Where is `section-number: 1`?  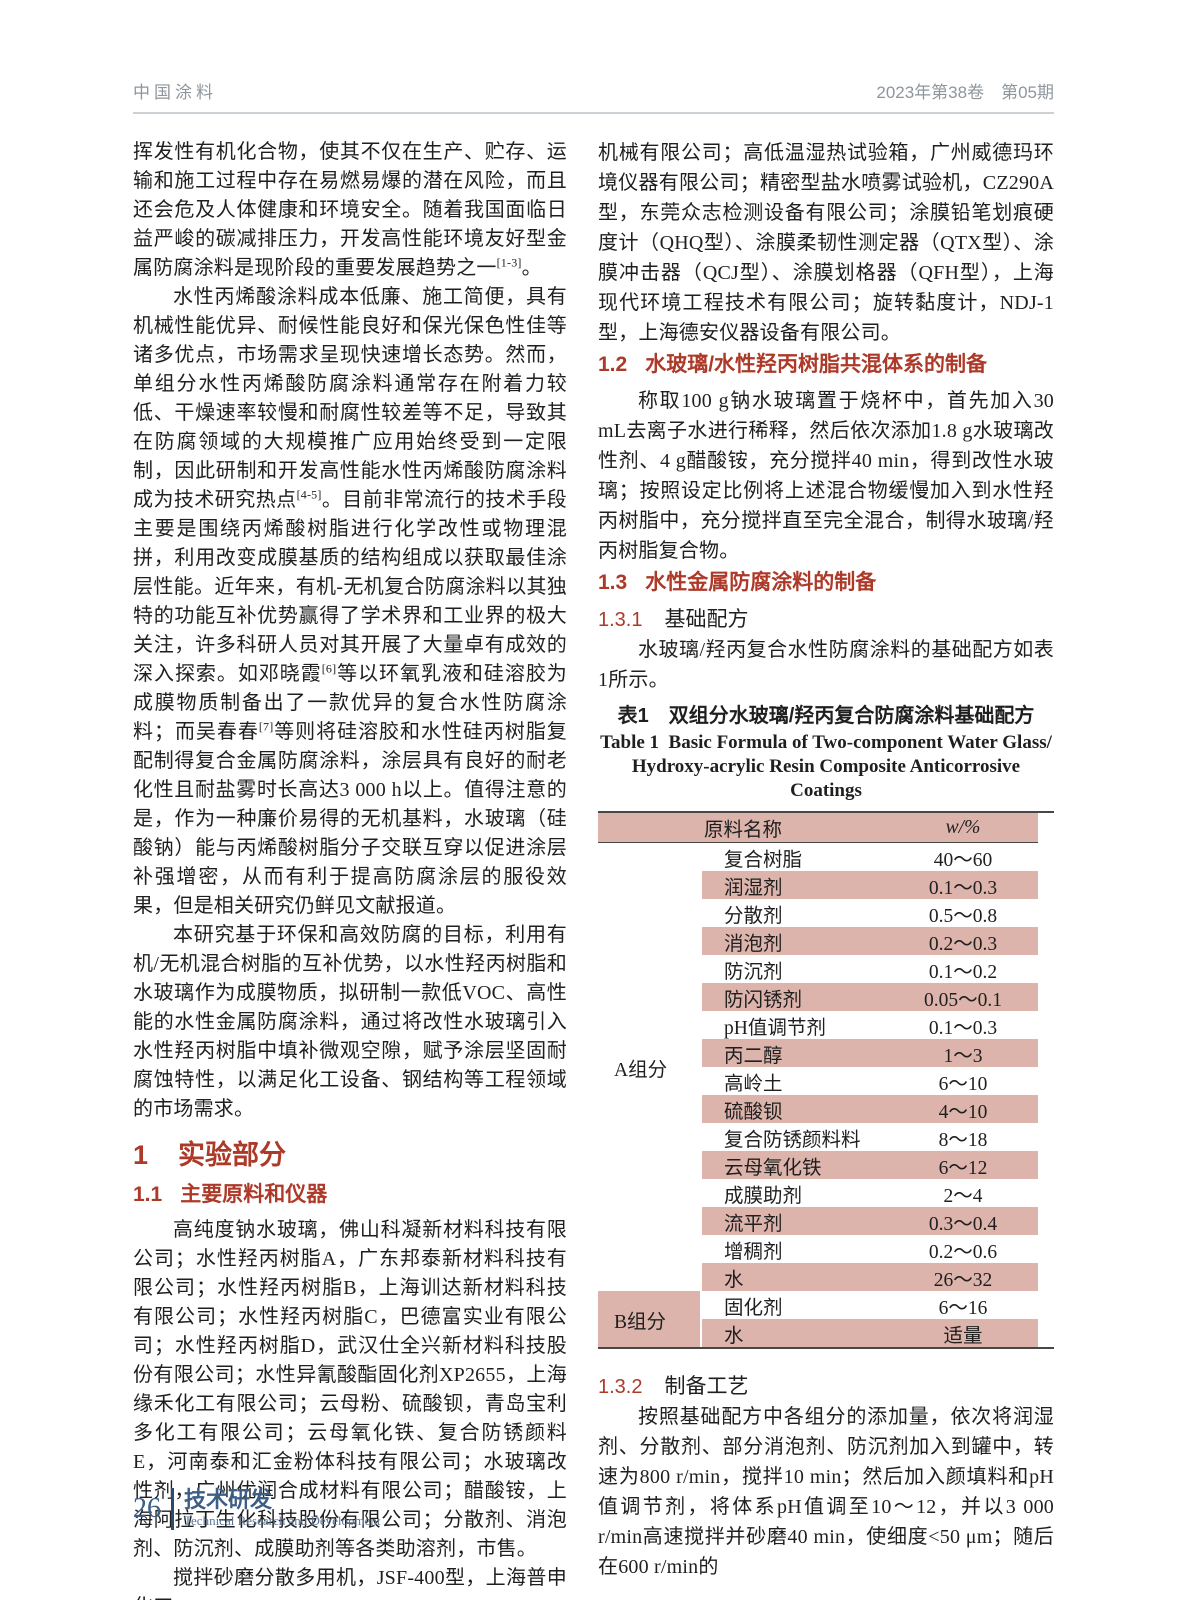 section-number: 1 is located at coordinates (141, 1155).